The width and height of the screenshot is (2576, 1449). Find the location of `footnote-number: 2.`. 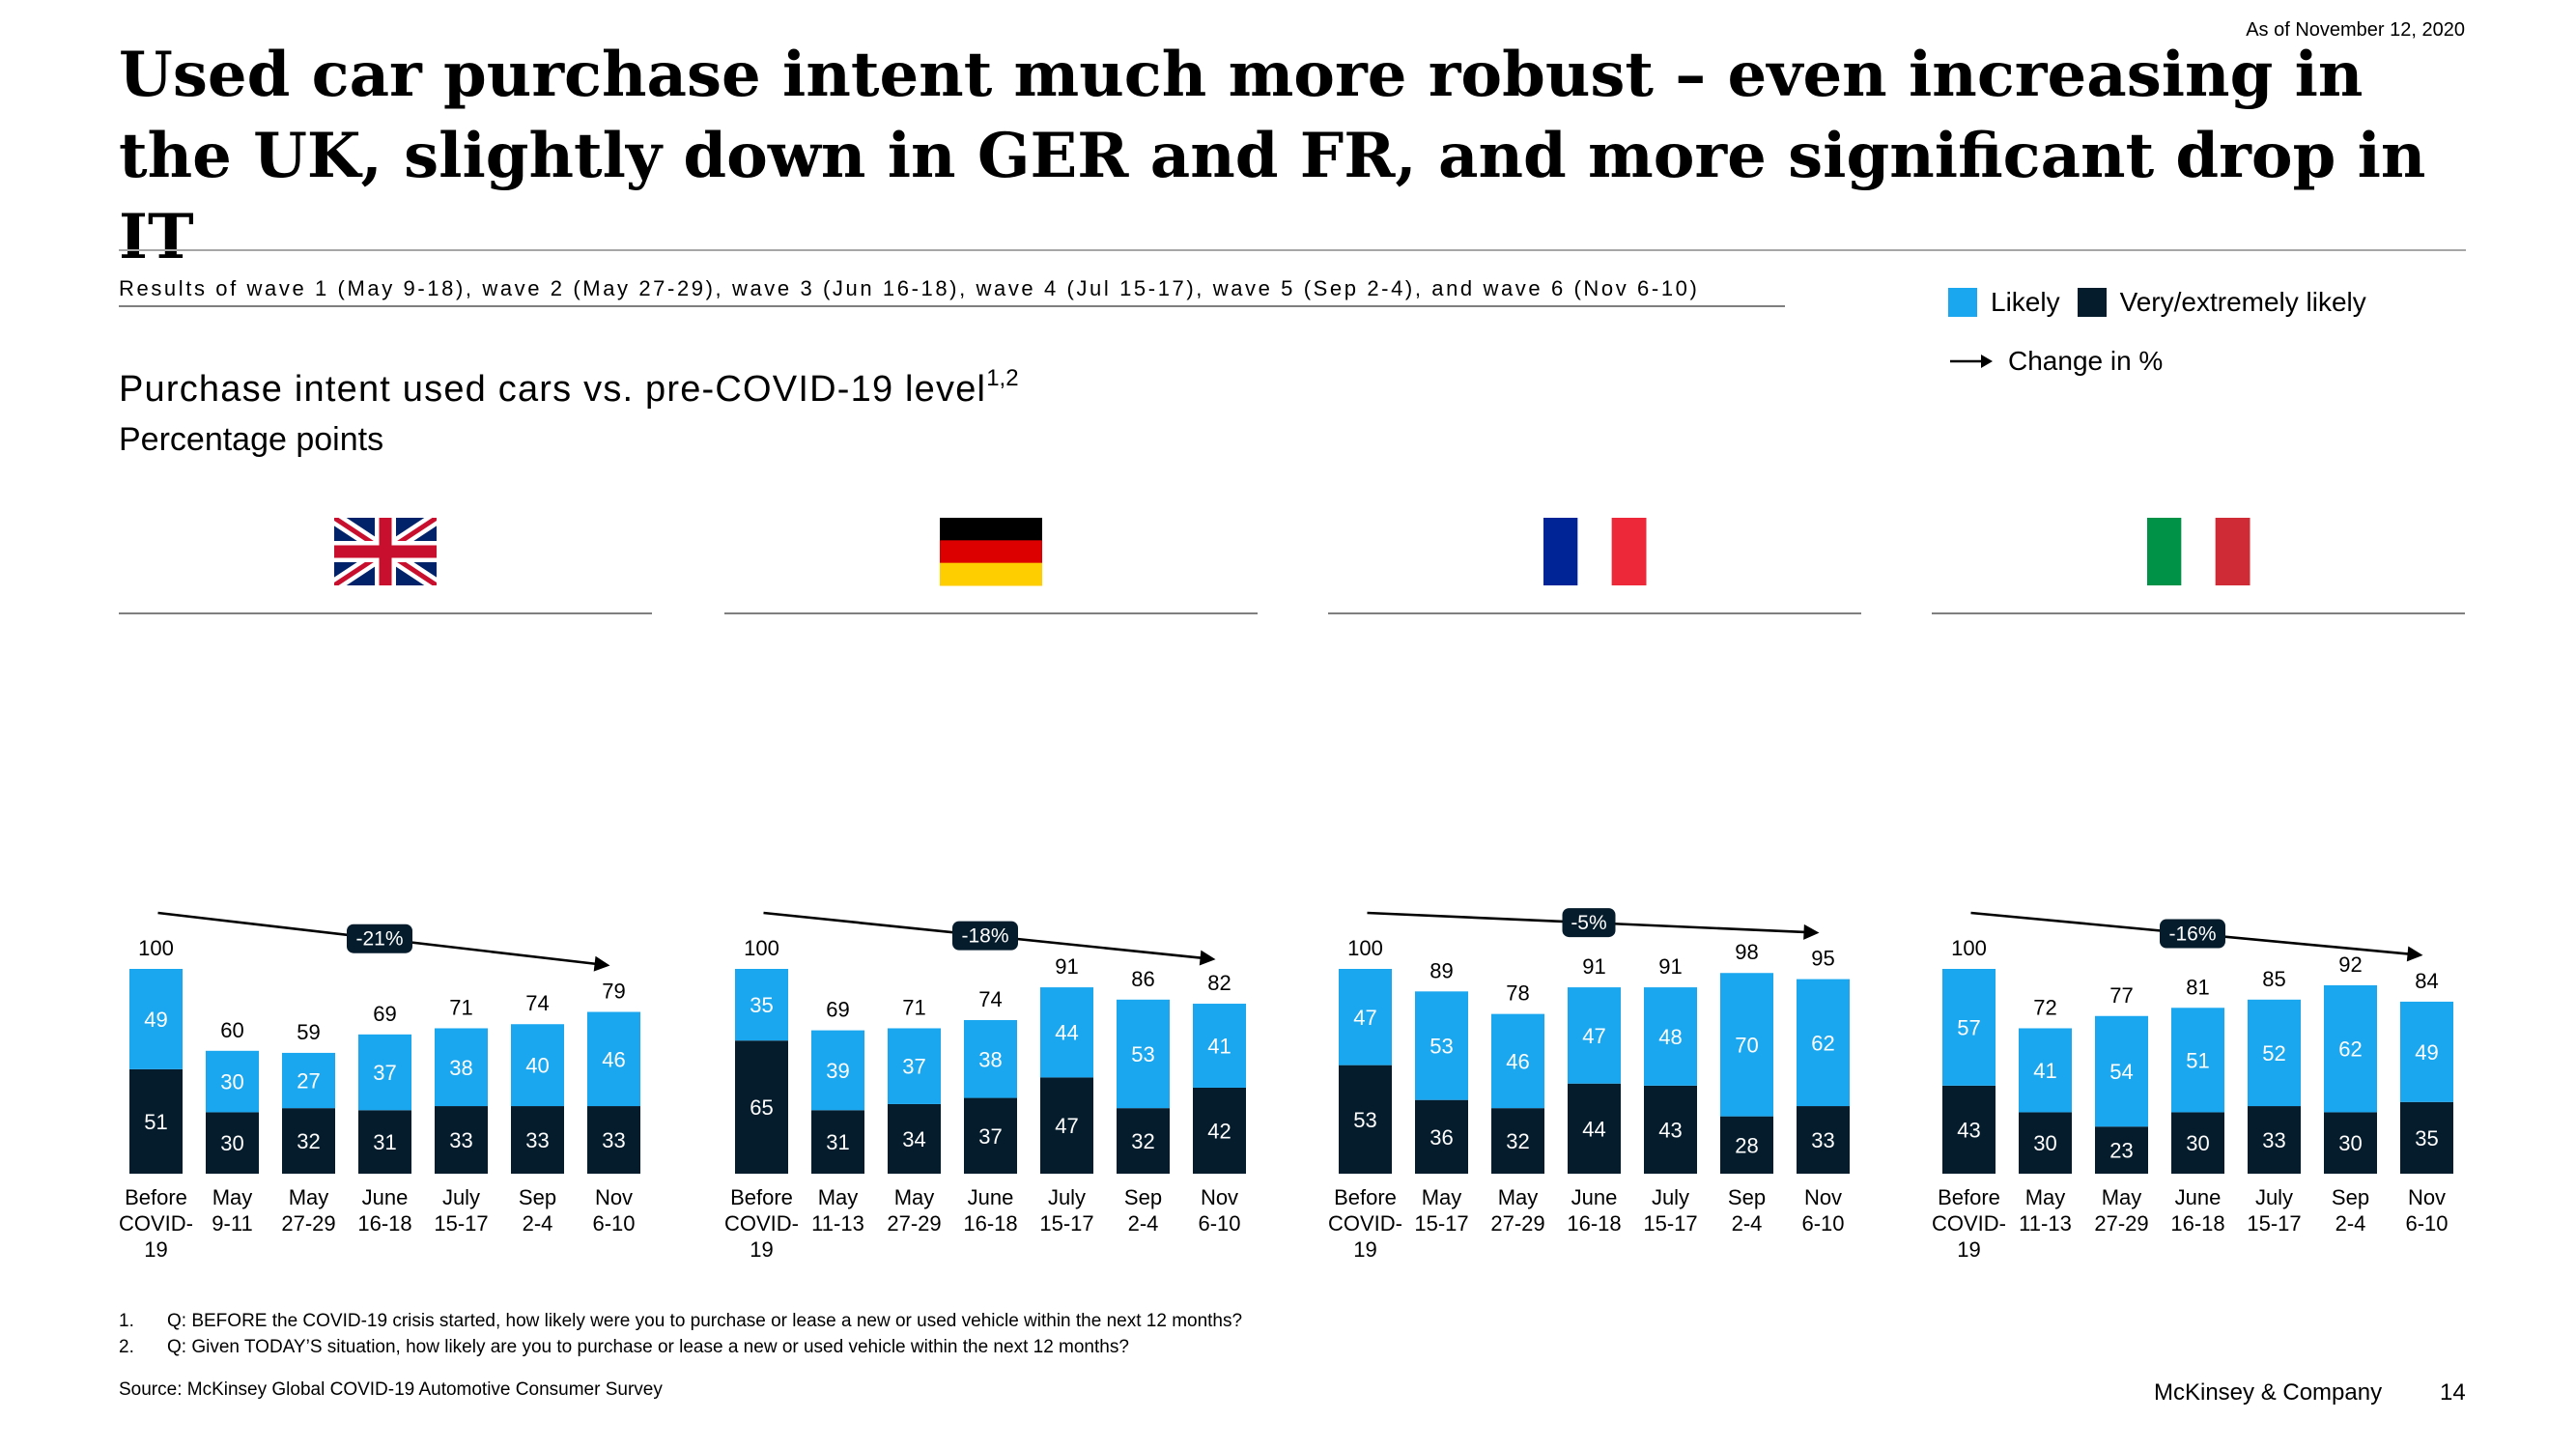

footnote-number: 2. is located at coordinates (126, 1347).